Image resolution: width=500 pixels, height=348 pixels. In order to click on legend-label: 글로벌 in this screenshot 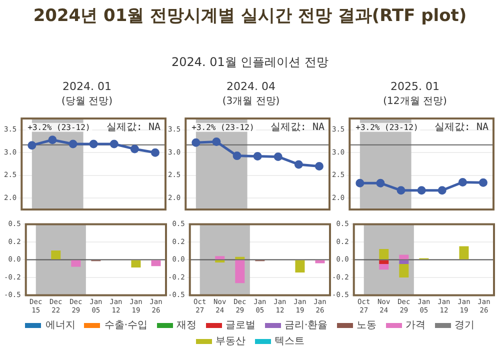, I will do `click(241, 325)`.